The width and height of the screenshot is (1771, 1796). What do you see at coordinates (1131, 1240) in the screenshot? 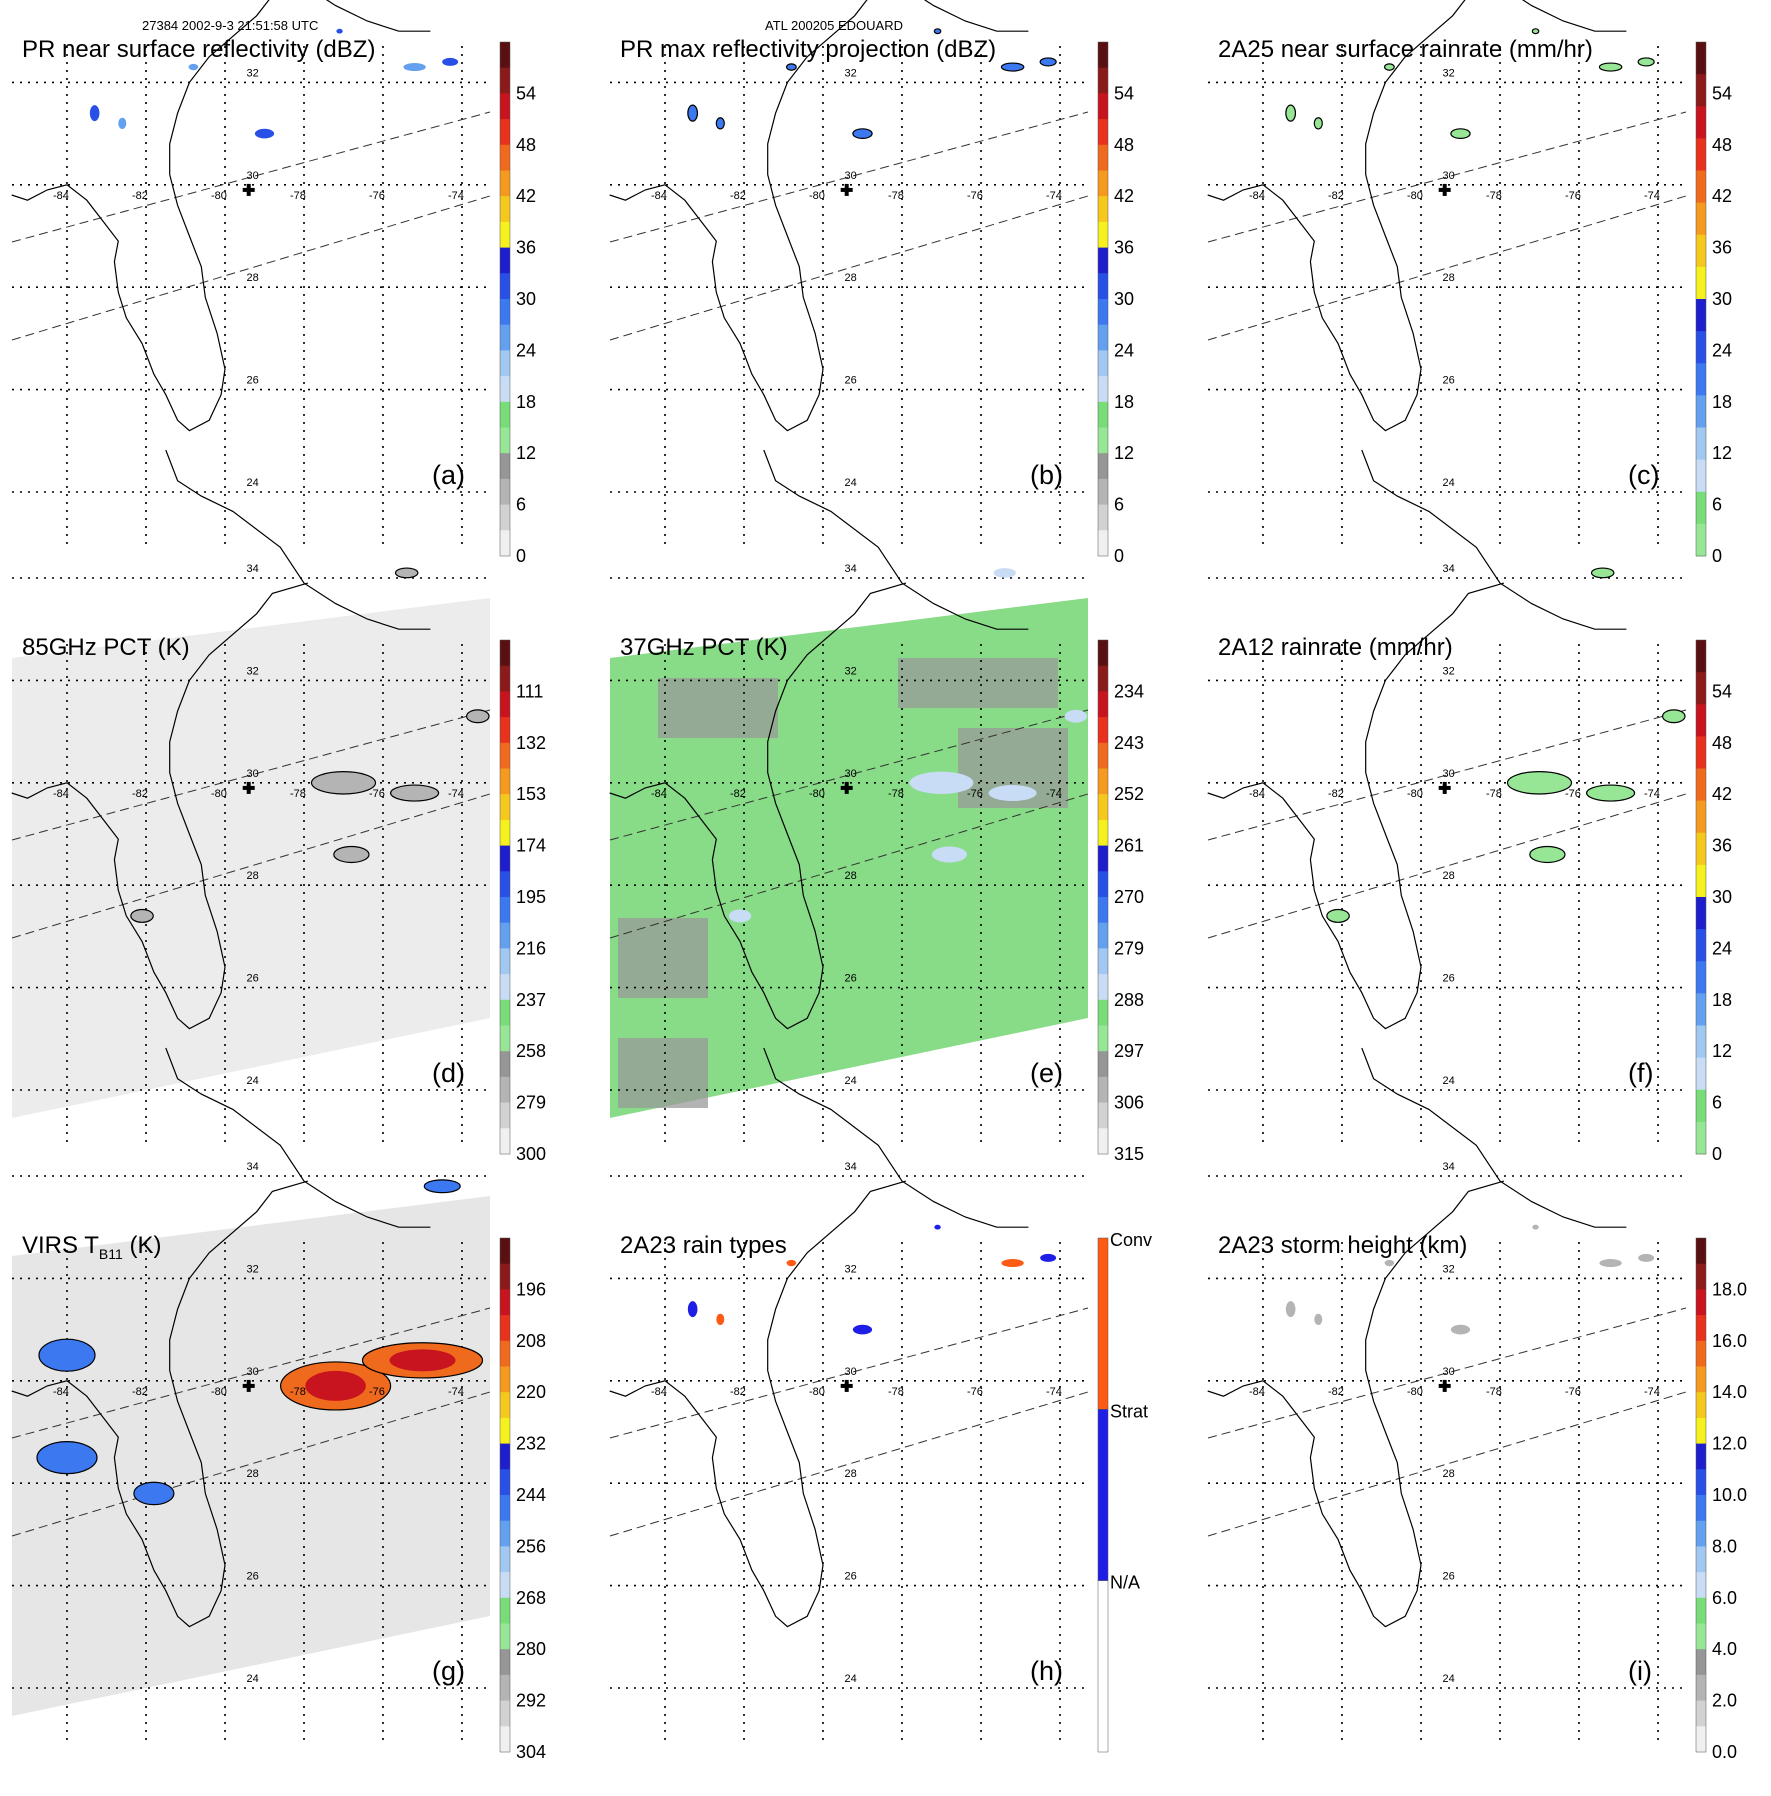
I see `colorbar-tick-label: Conv` at bounding box center [1131, 1240].